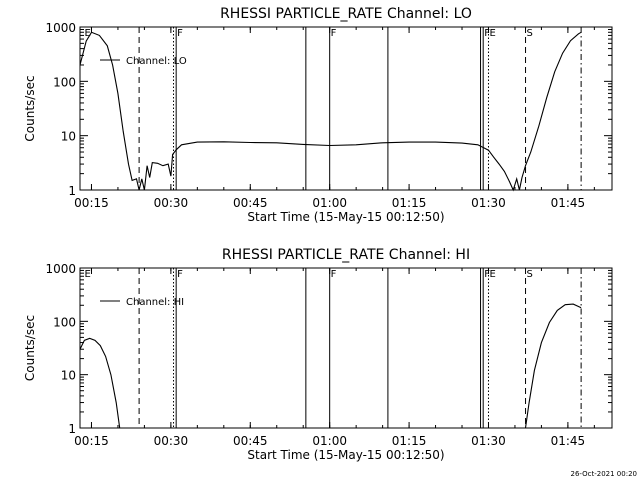 The height and width of the screenshot is (480, 640). Describe the element at coordinates (604, 474) in the screenshot. I see `footer-timestamp: 26-Oct-2021 00:20` at that location.